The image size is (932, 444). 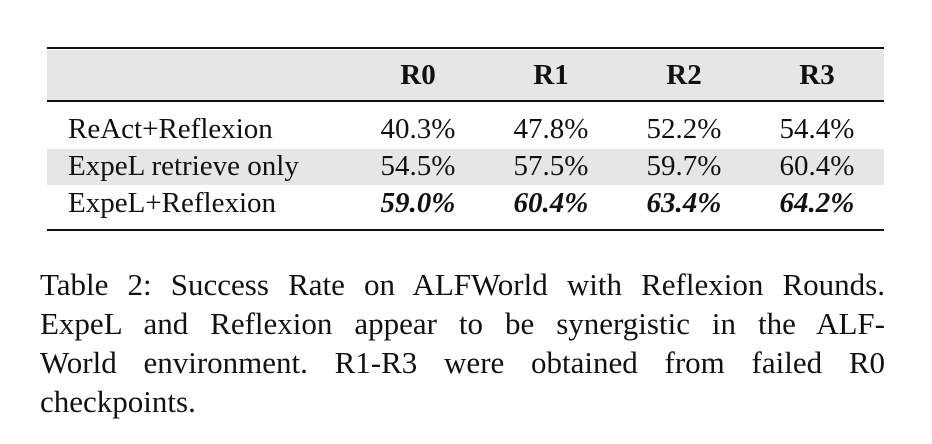 I want to click on row-label: ExpeL retrieve only, so click(x=183, y=166).